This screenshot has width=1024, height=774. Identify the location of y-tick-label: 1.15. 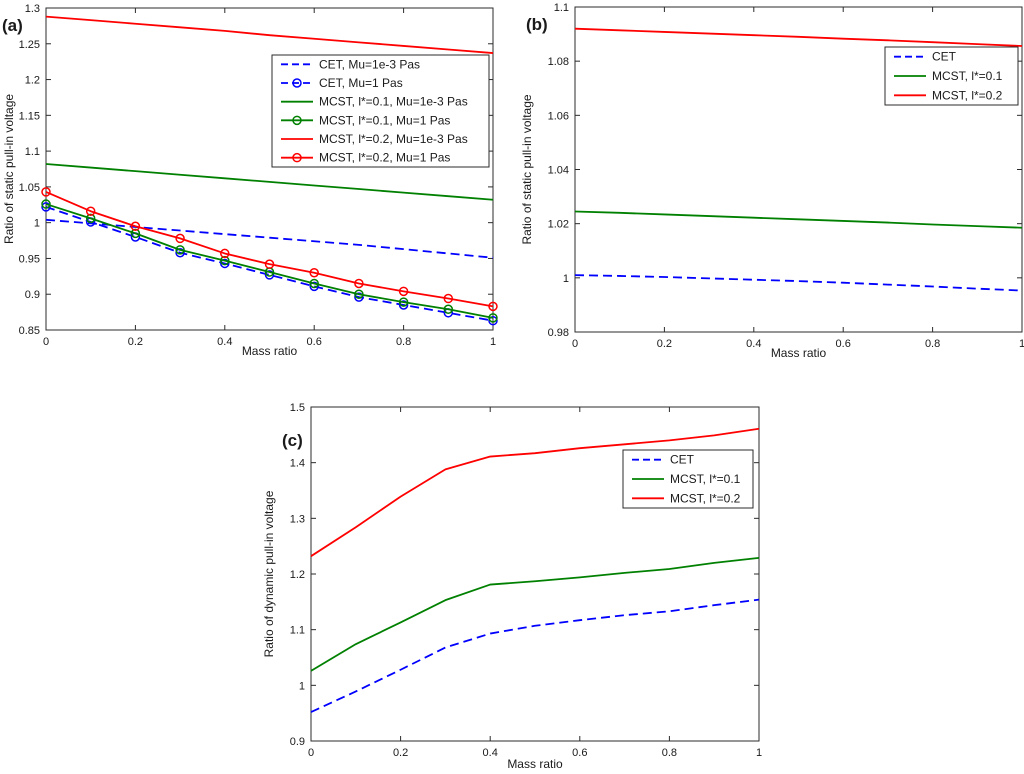
(29, 116).